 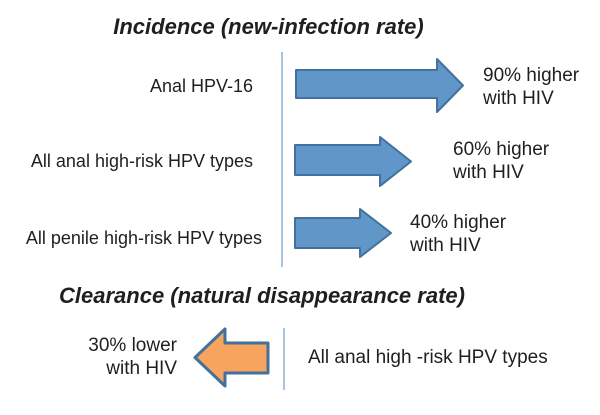 What do you see at coordinates (458, 222) in the screenshot?
I see `value-line-1: 40% higher` at bounding box center [458, 222].